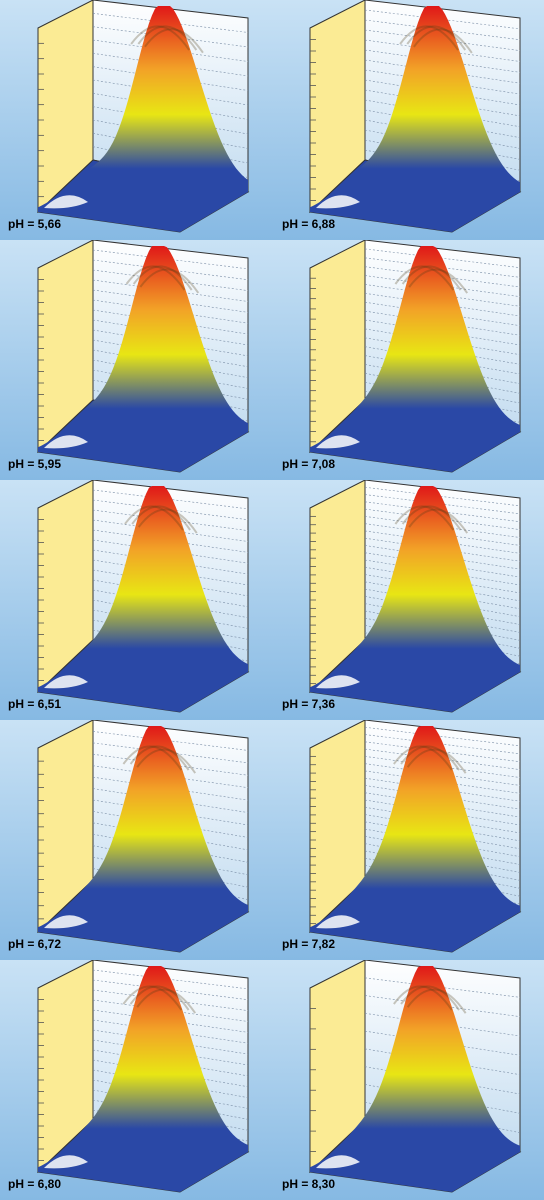 This screenshot has width=544, height=1200. Describe the element at coordinates (309, 464) in the screenshot. I see `ph-label: pH = 7,08` at that location.